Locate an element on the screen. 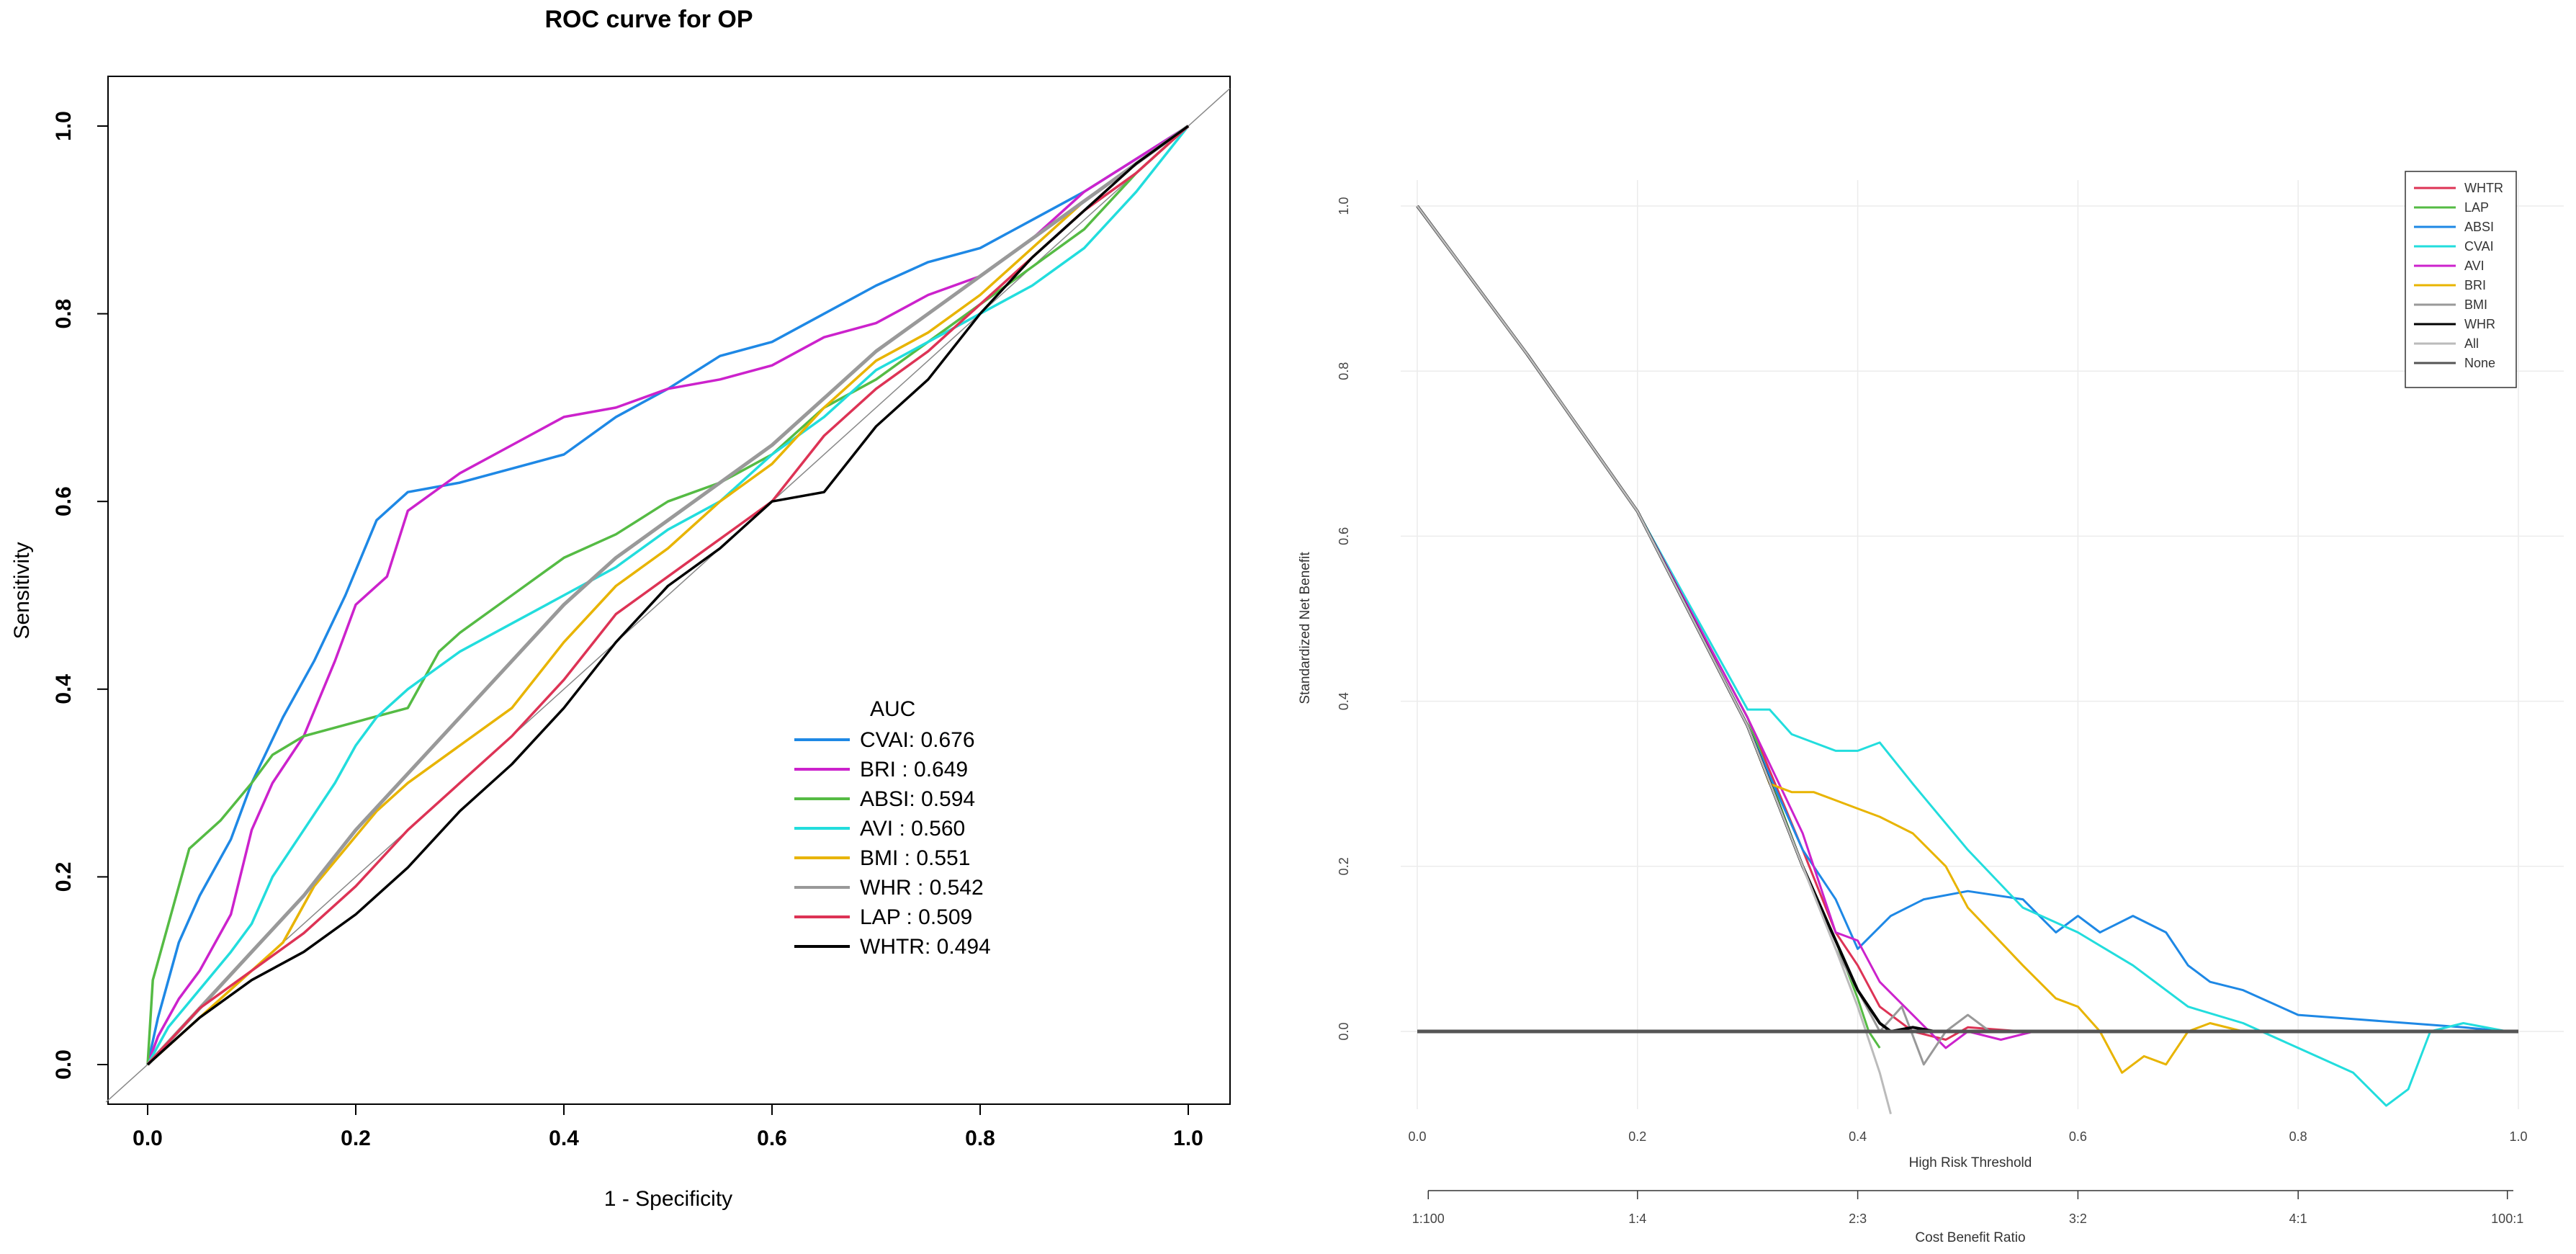 Image resolution: width=2576 pixels, height=1254 pixels. dca-cost-benefit-ticks: 1:100 1:4 2:3 3:2 4:1 100:1 is located at coordinates (1967, 1208).